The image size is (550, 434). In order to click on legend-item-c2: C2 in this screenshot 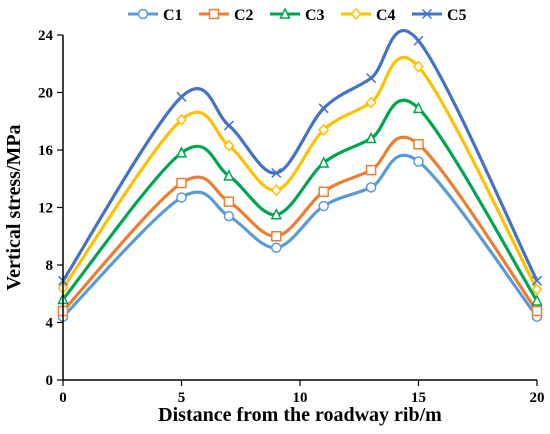, I will do `click(226, 15)`.